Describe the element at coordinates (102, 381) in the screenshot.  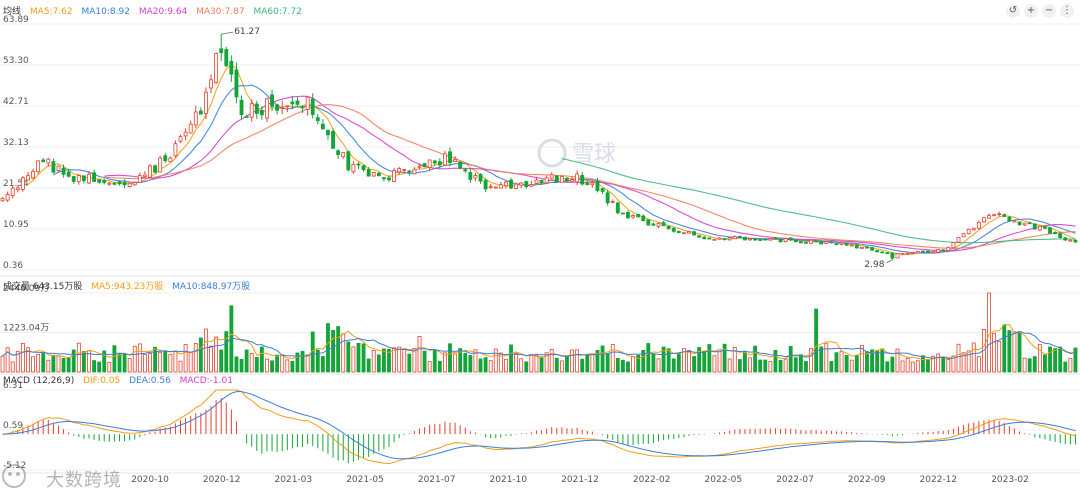
I see `dif-label: DIF:0.05` at that location.